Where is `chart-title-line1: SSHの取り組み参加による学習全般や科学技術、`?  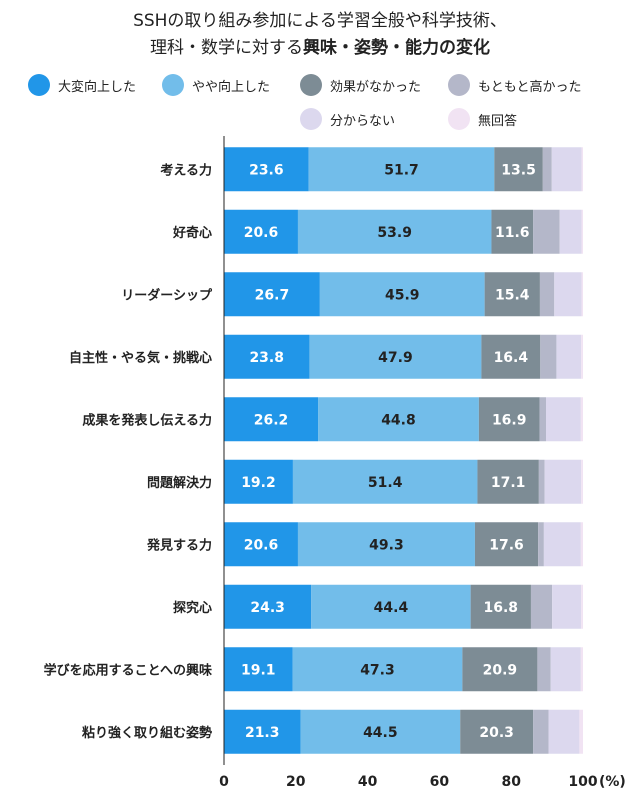 chart-title-line1: SSHの取り組み参加による学習全般や科学技術、 is located at coordinates (320, 21).